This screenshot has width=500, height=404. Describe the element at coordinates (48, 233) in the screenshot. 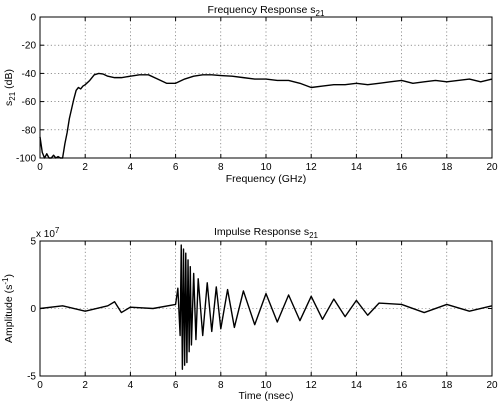

I see `y-axis-multiplier: x 107` at that location.